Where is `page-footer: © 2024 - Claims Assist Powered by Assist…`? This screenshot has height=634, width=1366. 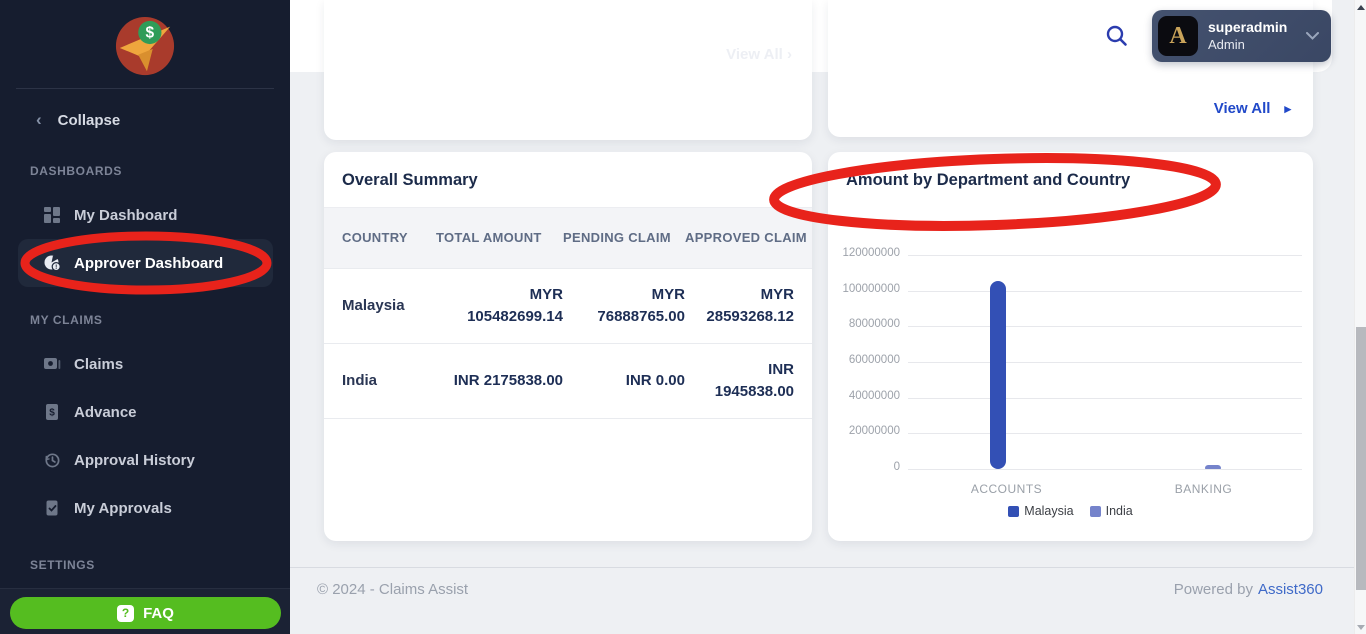
page-footer: © 2024 - Claims Assist Powered by Assist… is located at coordinates (828, 600).